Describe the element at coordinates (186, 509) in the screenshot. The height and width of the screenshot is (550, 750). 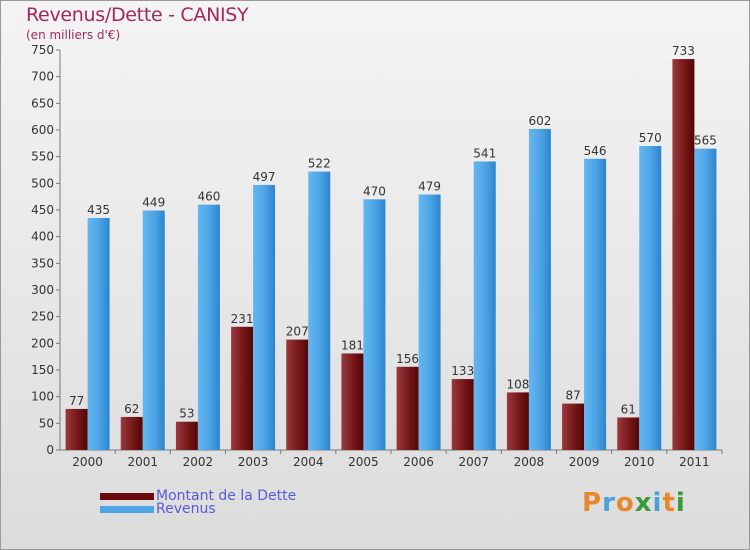
I see `legend-label-revenus: Revenus` at that location.